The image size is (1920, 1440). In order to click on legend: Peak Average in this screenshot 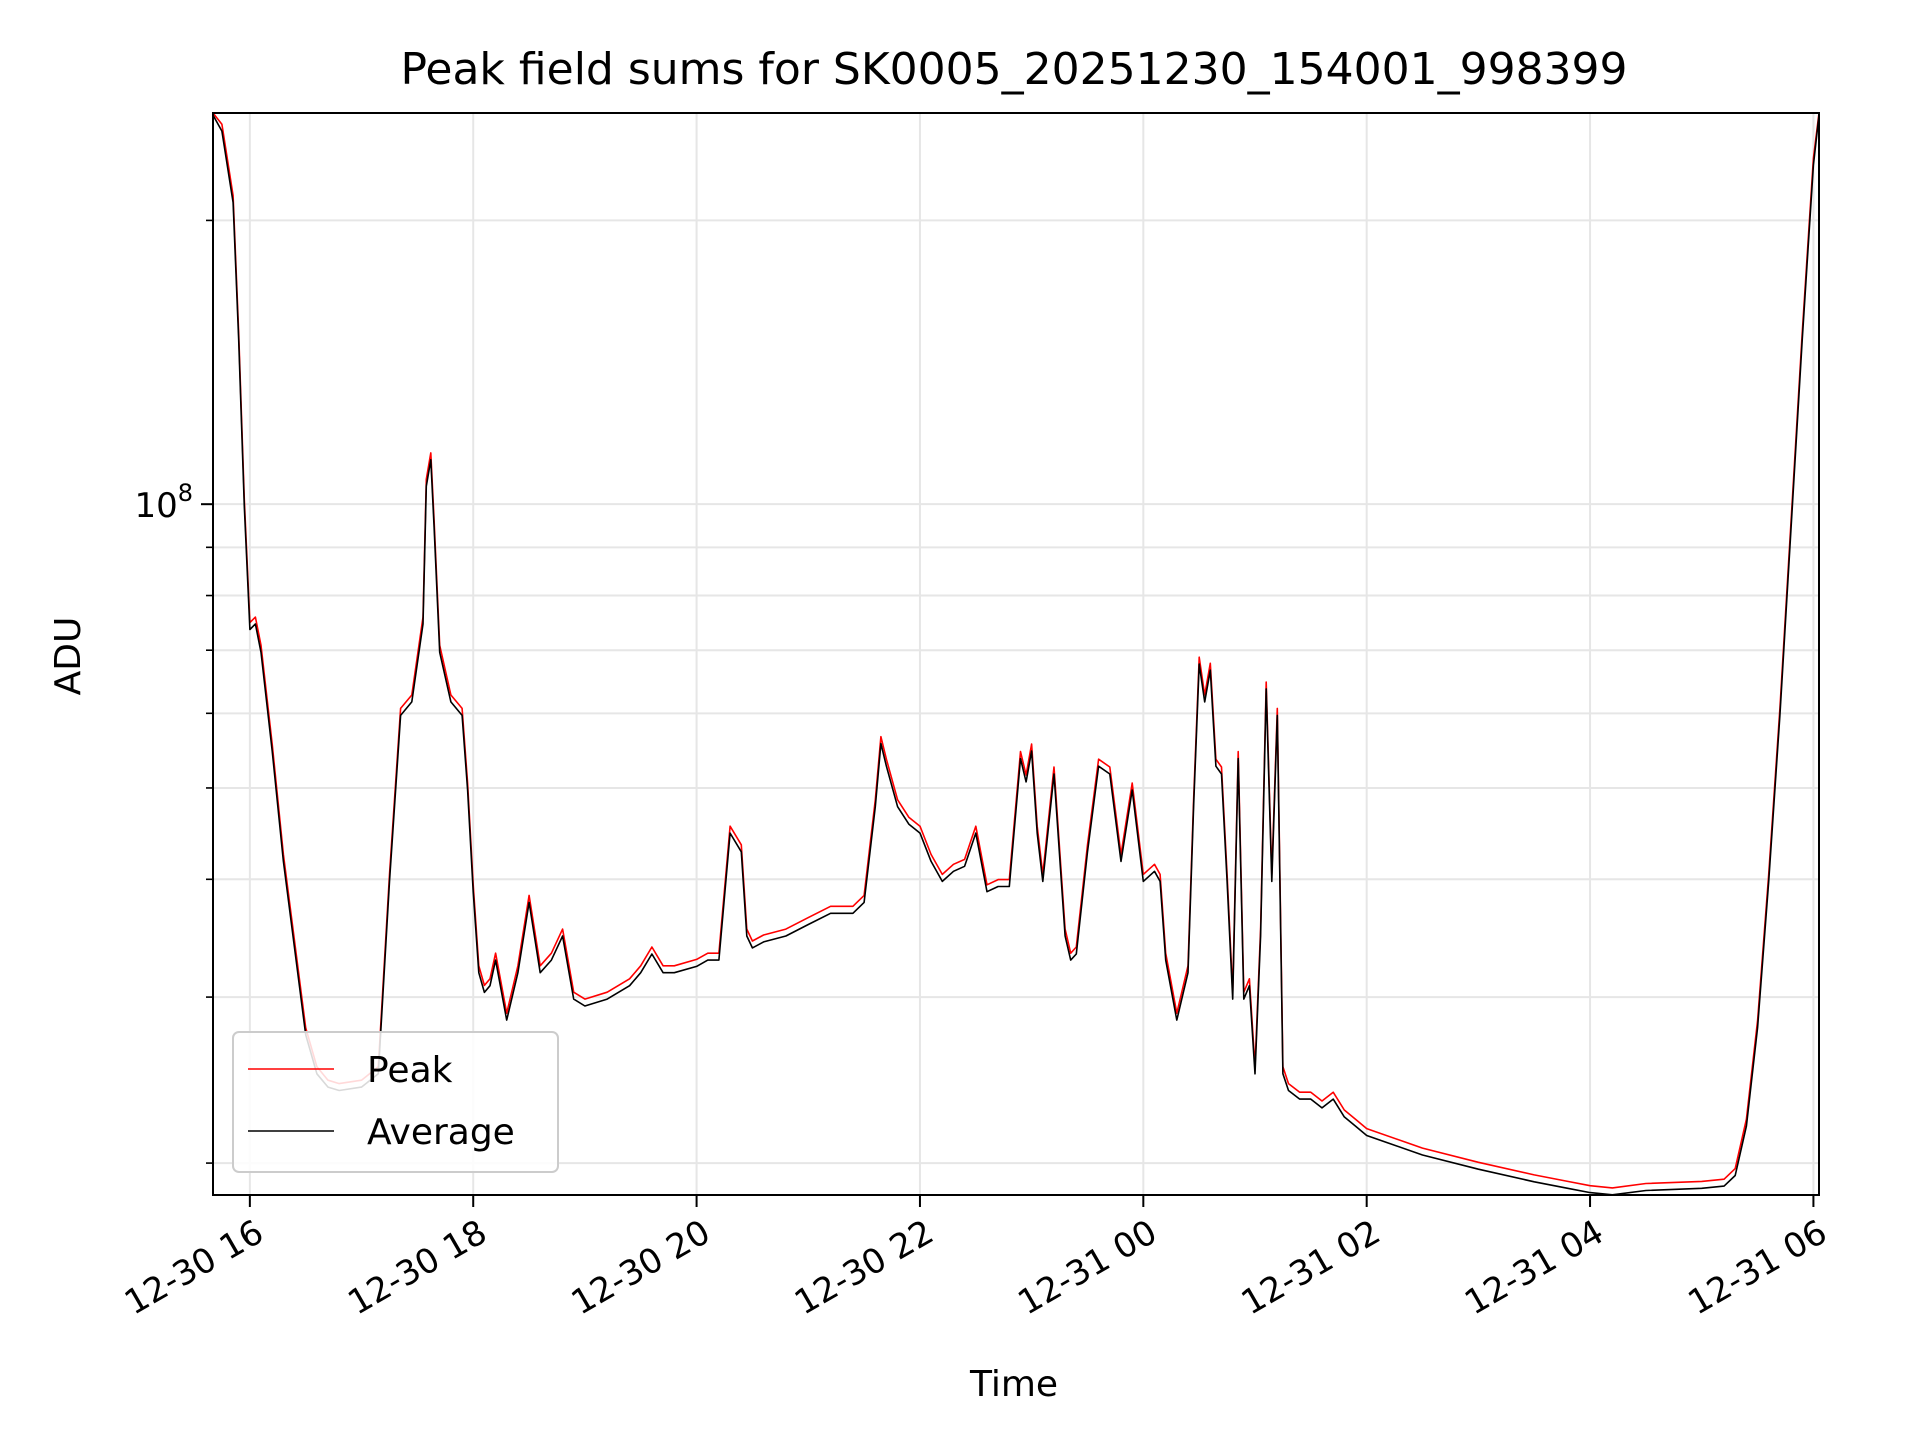, I will do `click(395, 1102)`.